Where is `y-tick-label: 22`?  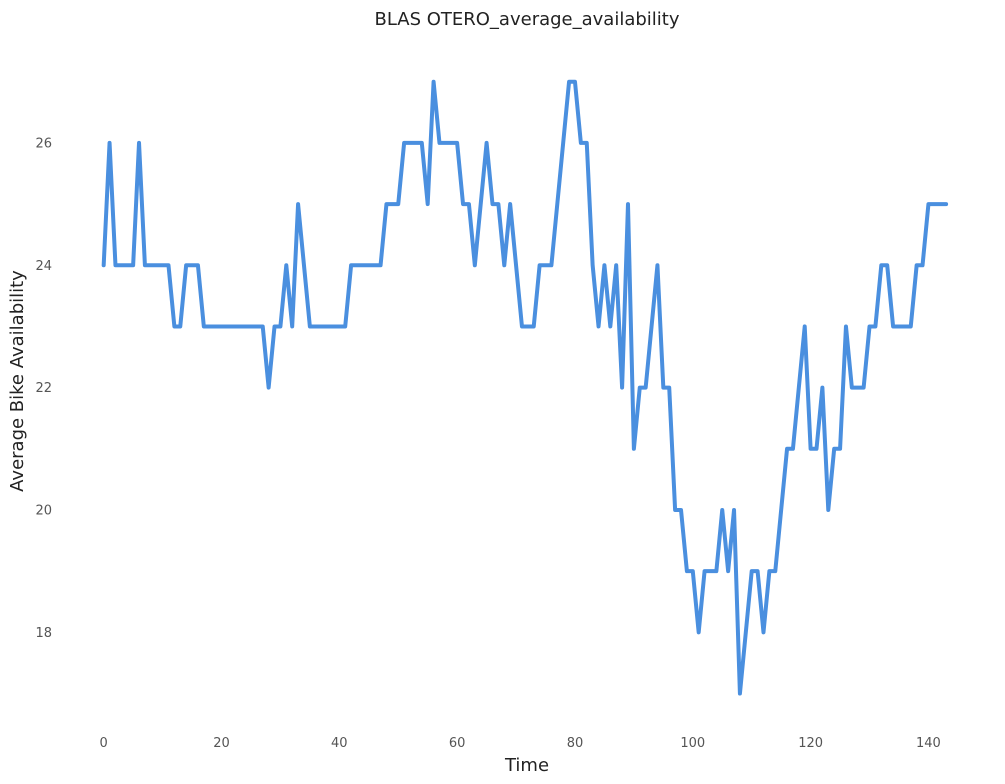 y-tick-label: 22 is located at coordinates (43, 388).